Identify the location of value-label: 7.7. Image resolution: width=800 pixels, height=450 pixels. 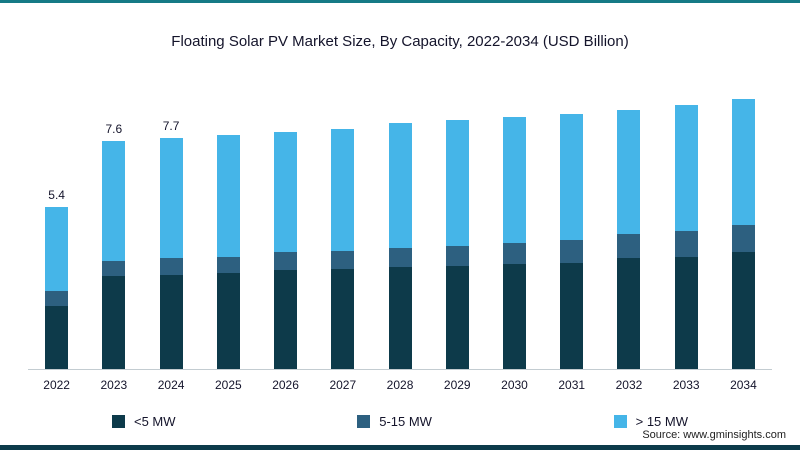
(171, 126).